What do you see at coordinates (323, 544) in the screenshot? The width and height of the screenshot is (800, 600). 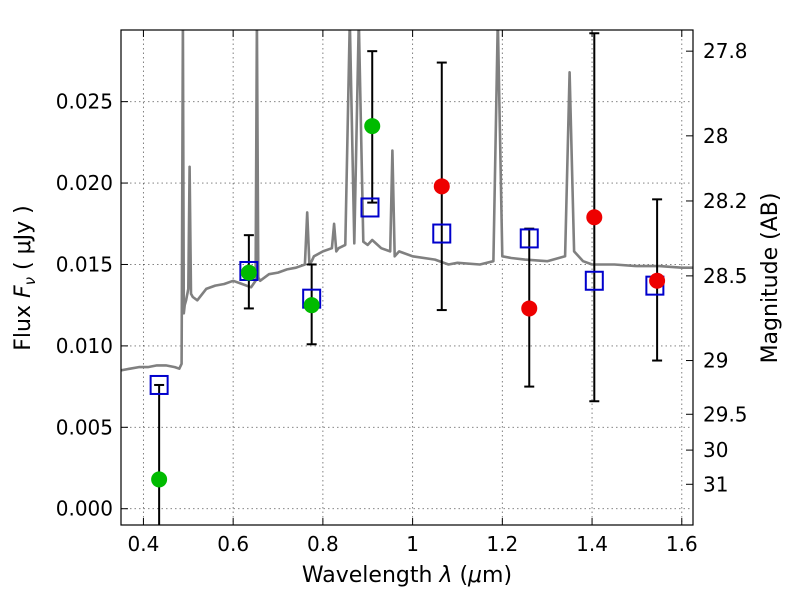 I see `x-tick-label: 0.8` at bounding box center [323, 544].